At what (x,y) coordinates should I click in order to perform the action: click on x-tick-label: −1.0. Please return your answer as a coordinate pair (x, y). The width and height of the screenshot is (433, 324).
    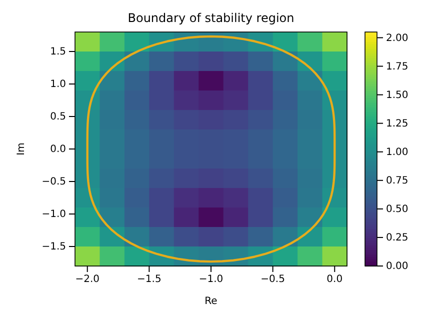
    Looking at the image, I should click on (211, 280).